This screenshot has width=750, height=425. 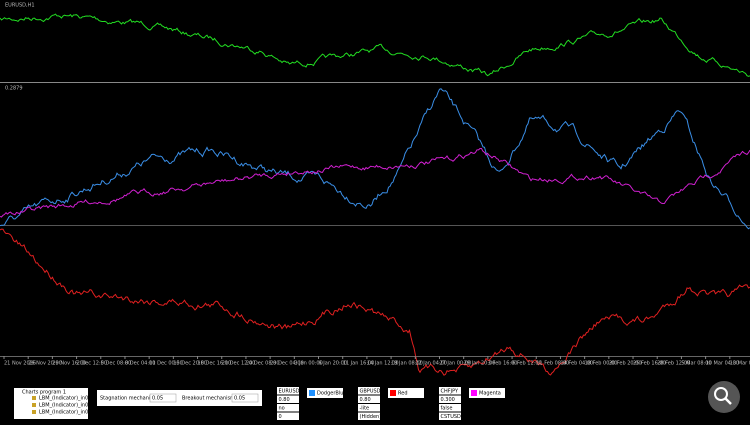 What do you see at coordinates (282, 409) in the screenshot?
I see `symbol-cell-text: no` at bounding box center [282, 409].